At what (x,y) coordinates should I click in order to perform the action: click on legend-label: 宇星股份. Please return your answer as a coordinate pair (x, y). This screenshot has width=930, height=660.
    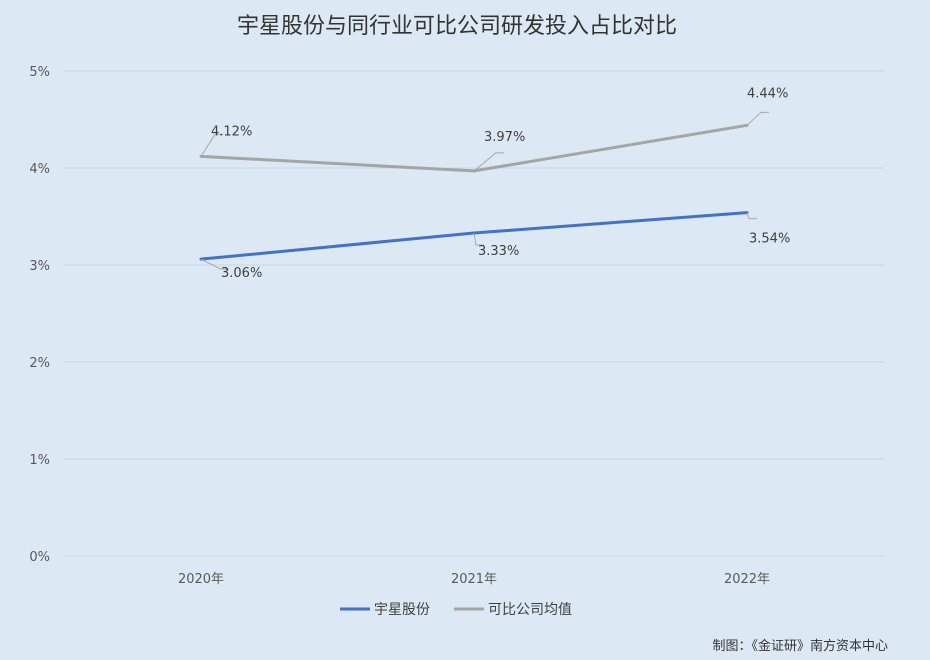
    Looking at the image, I should click on (402, 610).